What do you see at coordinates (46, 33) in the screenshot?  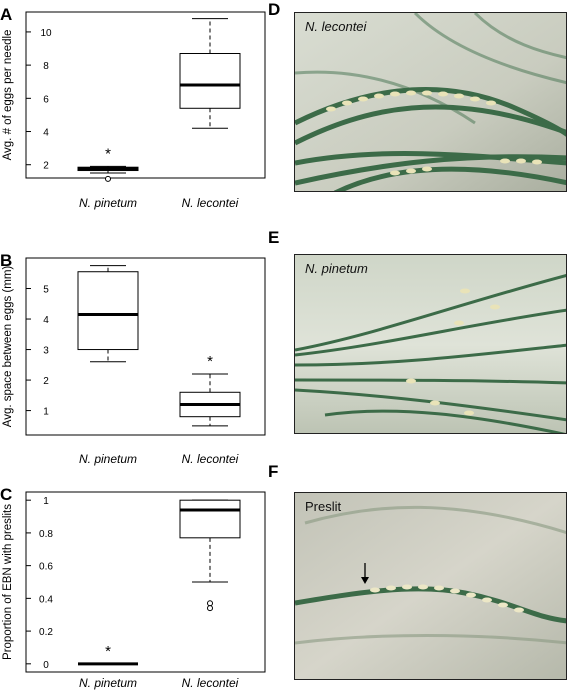 I see `y-tick-label: 10` at bounding box center [46, 33].